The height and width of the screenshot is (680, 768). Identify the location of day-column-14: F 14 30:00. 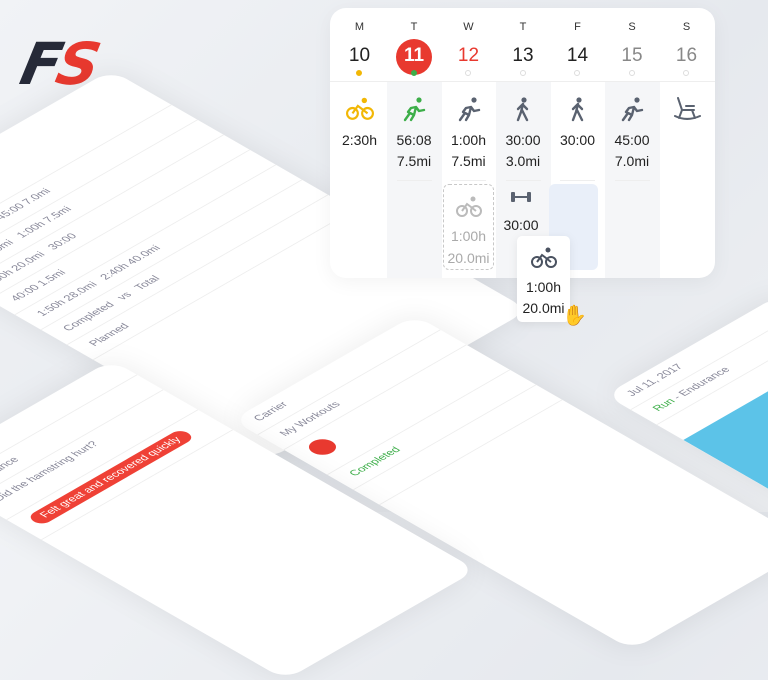
(577, 143).